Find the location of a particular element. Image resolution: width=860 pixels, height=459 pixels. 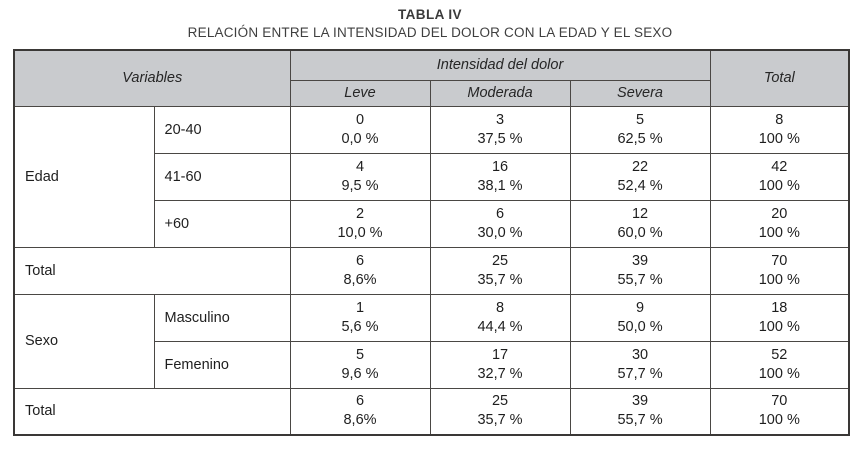

cell-41-60-severa: 22 52,4 % is located at coordinates (640, 176).